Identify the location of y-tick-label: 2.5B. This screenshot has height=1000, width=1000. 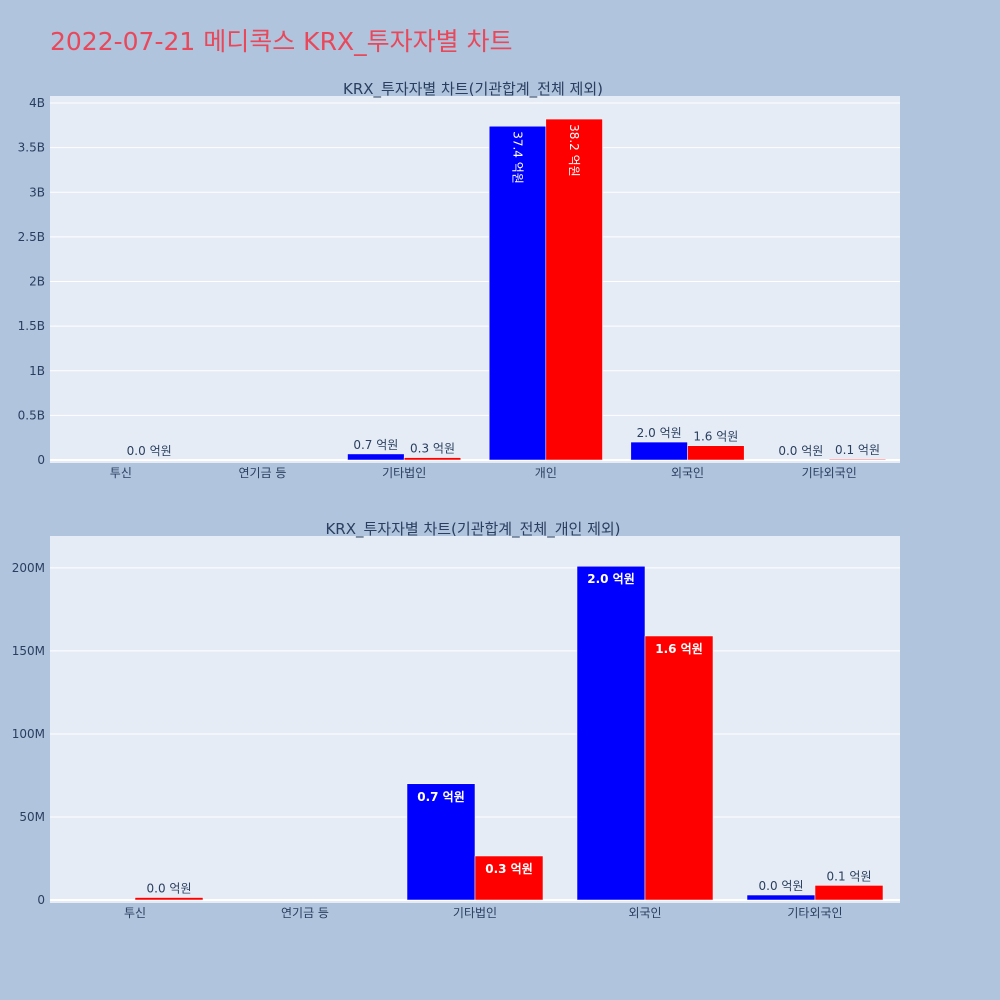
(31, 237).